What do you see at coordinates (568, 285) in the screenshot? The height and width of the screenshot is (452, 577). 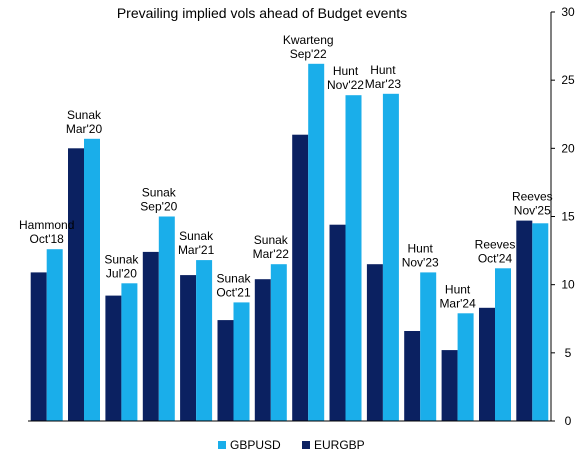 I see `y-tick-label-10: 10` at bounding box center [568, 285].